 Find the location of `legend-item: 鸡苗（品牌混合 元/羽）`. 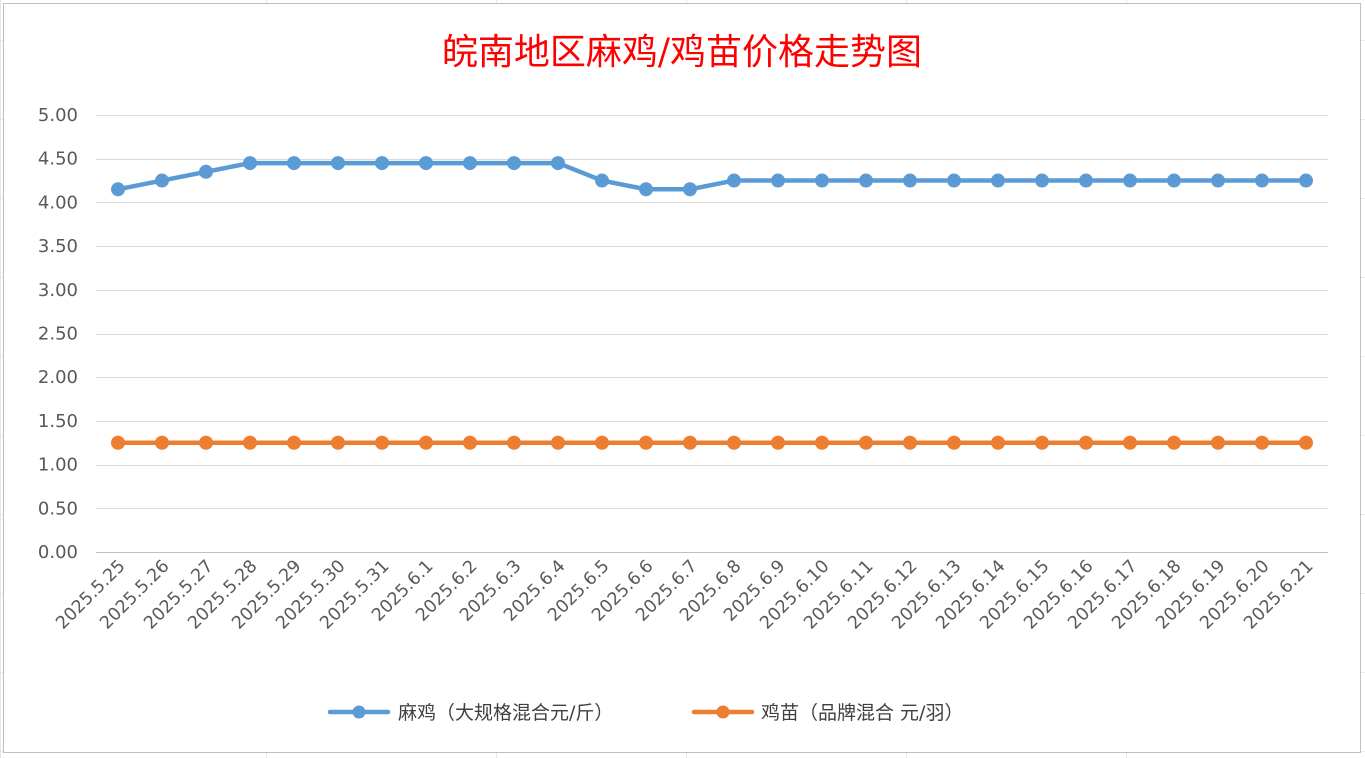

legend-item: 鸡苗（品牌混合 元/羽） is located at coordinates (827, 713).